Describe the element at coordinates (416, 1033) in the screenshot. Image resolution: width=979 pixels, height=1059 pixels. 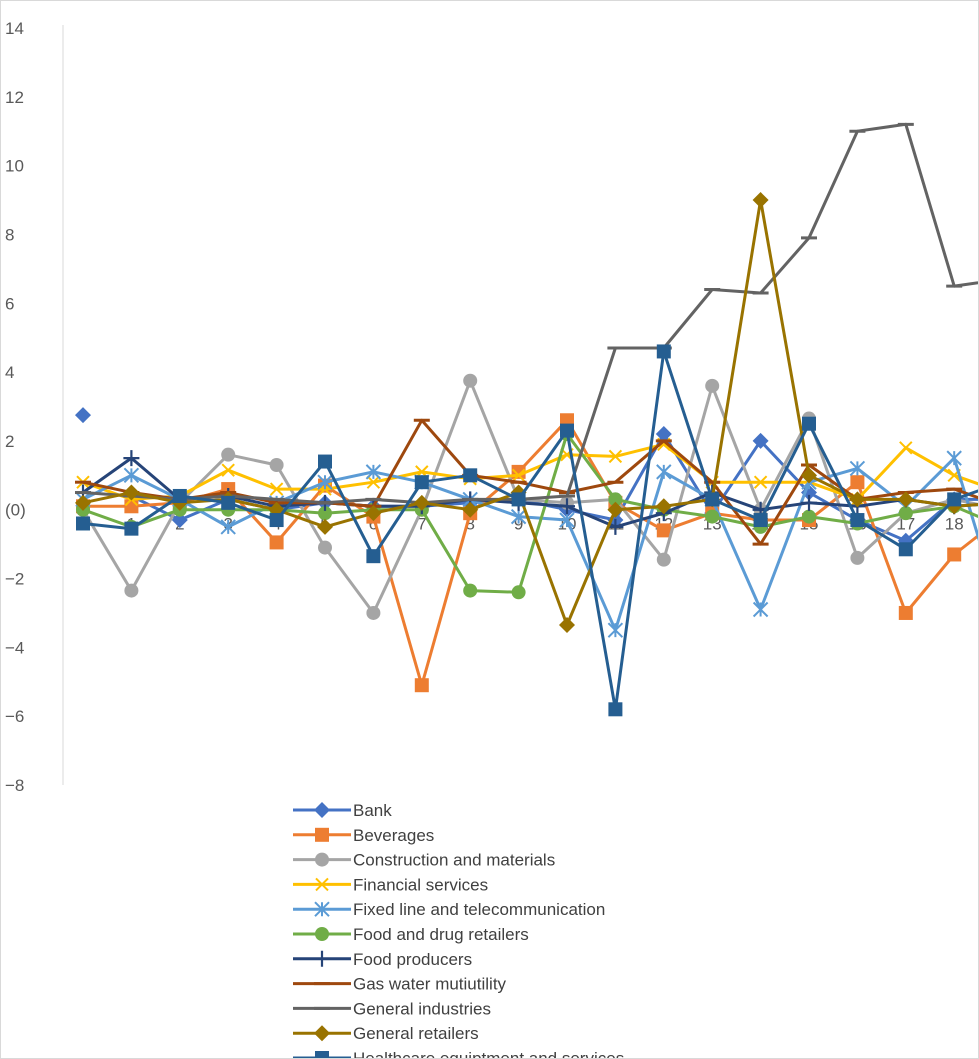
I see `legend-label: General retailers` at that location.